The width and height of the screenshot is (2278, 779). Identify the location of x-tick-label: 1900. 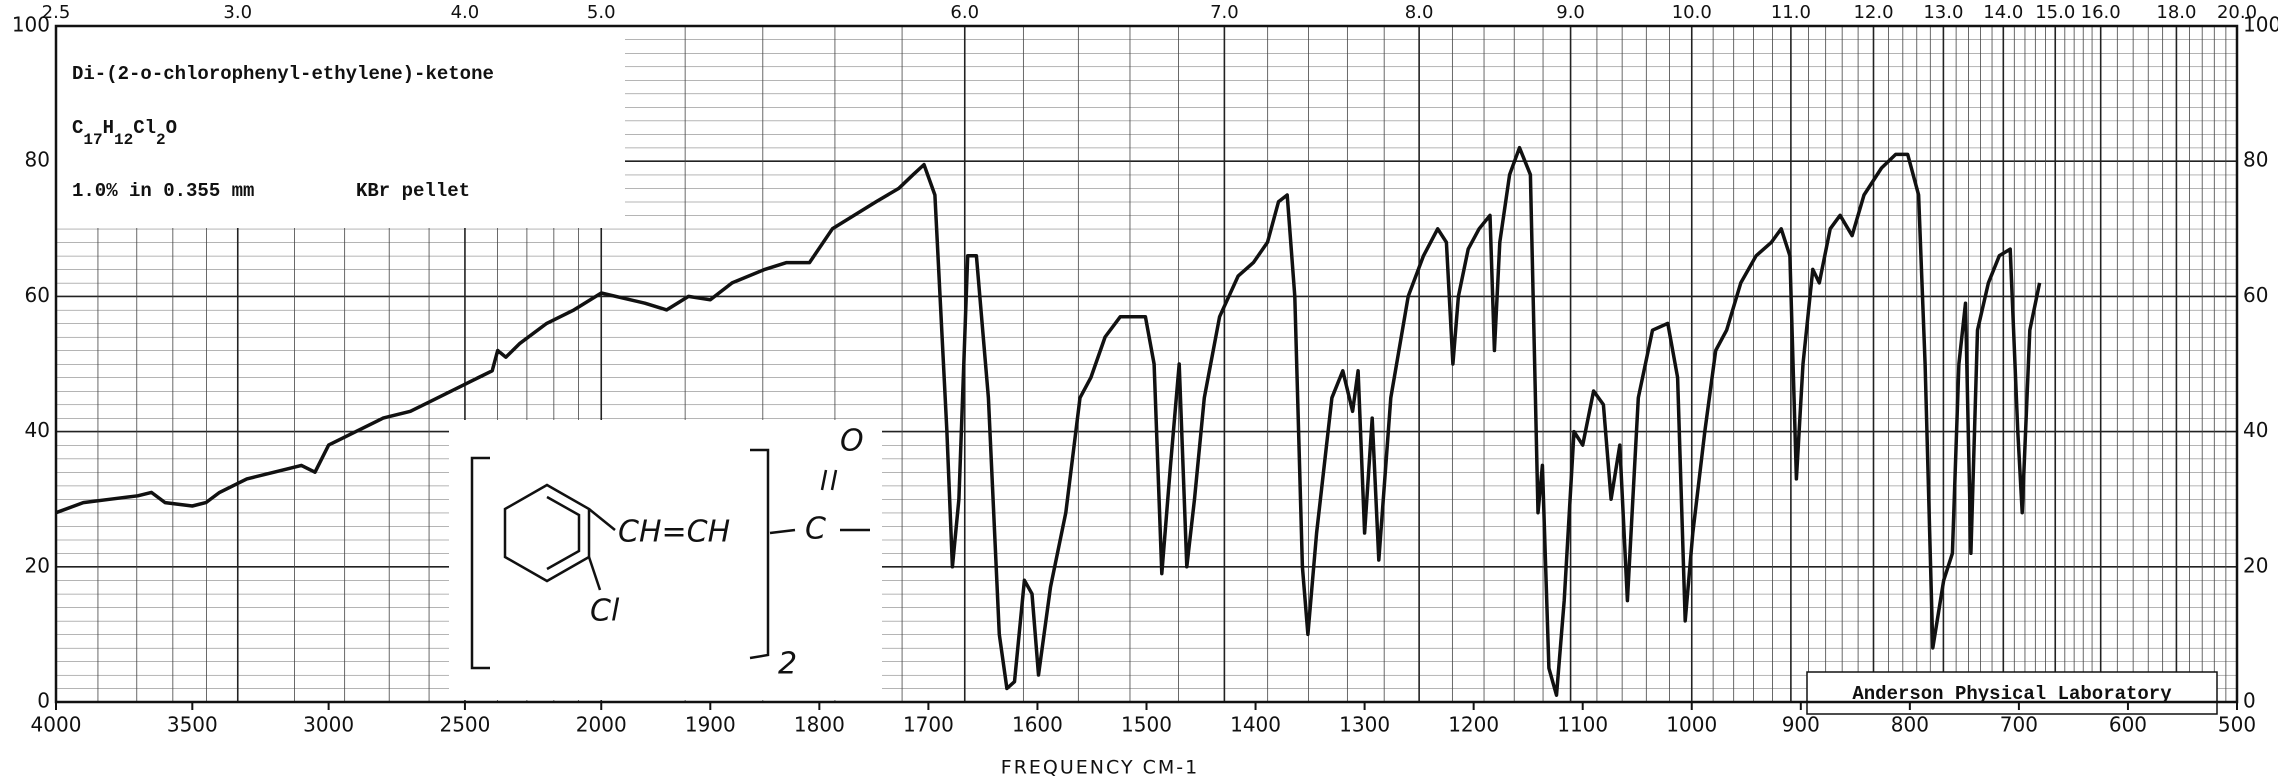
(710, 725).